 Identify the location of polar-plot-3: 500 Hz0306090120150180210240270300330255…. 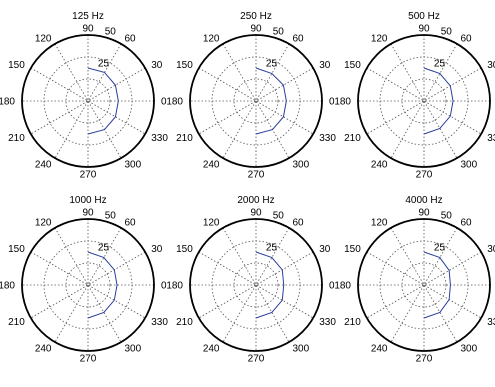
(414, 96).